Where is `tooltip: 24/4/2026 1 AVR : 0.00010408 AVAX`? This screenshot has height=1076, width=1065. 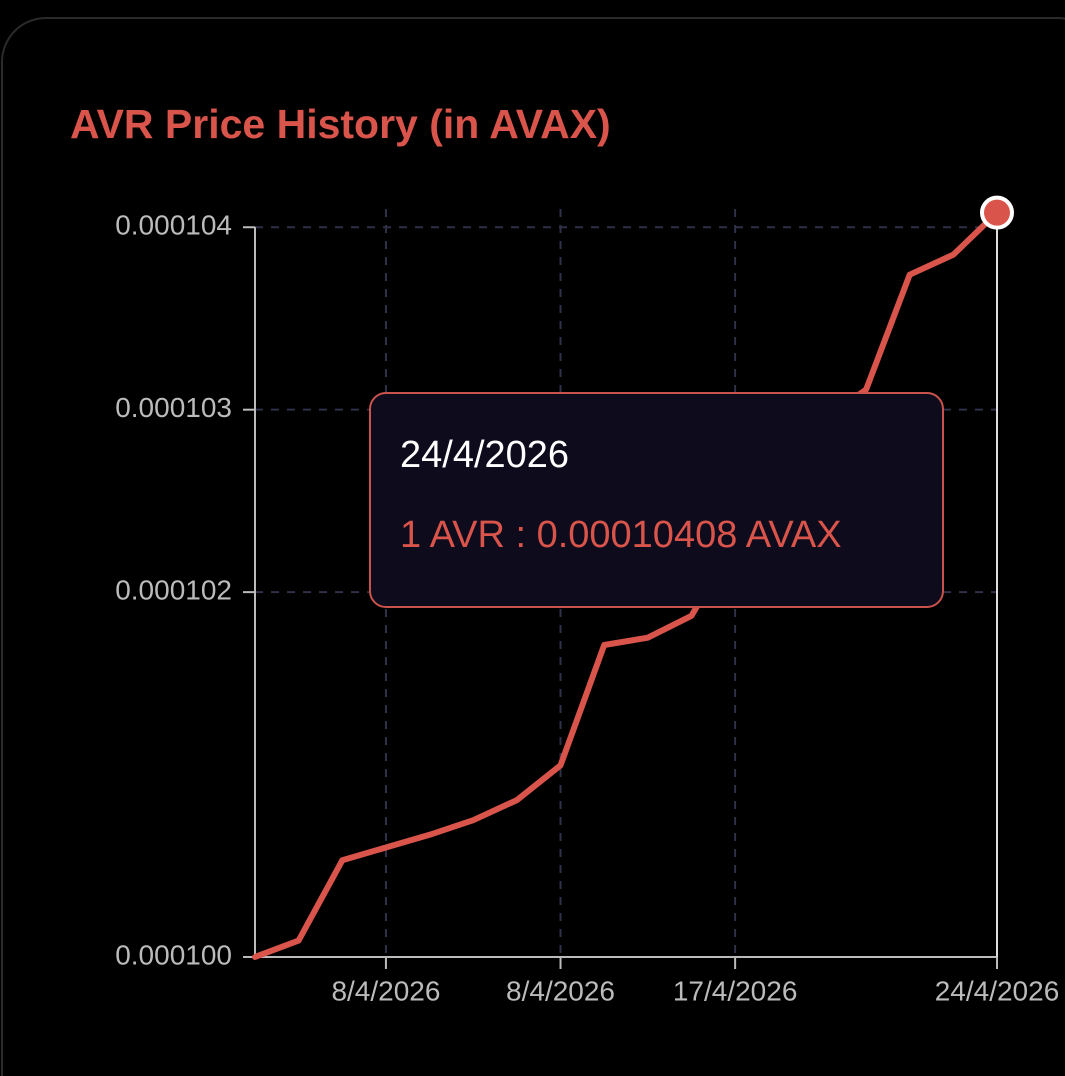 tooltip: 24/4/2026 1 AVR : 0.00010408 AVAX is located at coordinates (656, 500).